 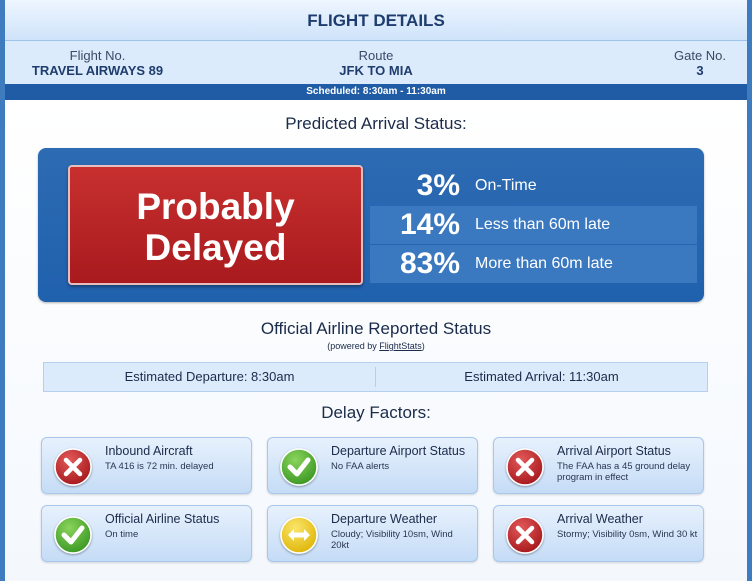 I want to click on factor-title: Departure Airport Status, so click(x=398, y=451).